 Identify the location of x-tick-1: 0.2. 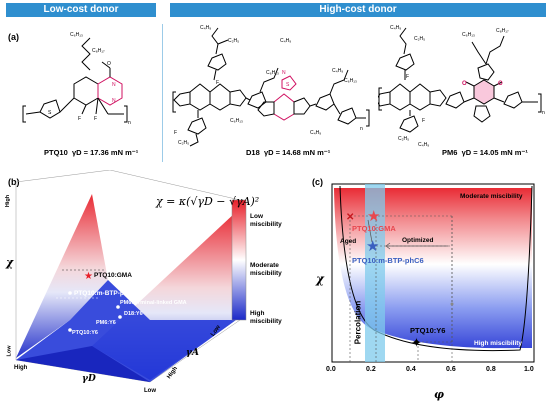
(371, 369).